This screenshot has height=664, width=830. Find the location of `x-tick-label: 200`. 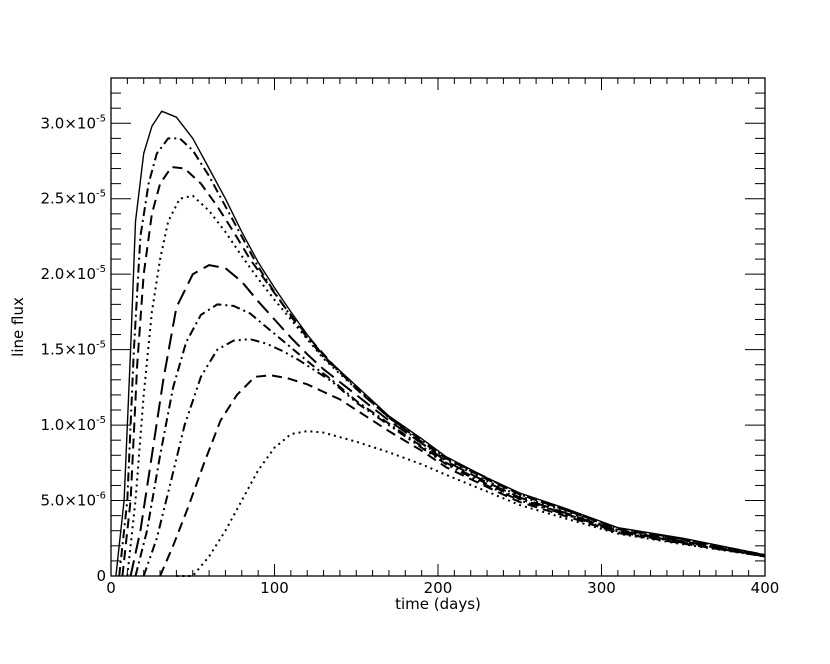

x-tick-label: 200 is located at coordinates (438, 588).